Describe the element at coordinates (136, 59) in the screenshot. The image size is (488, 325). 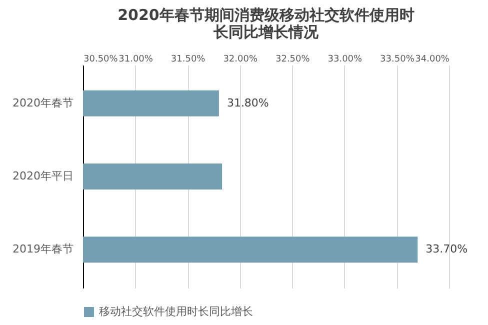
I see `x-tick-label: 31.00%` at that location.